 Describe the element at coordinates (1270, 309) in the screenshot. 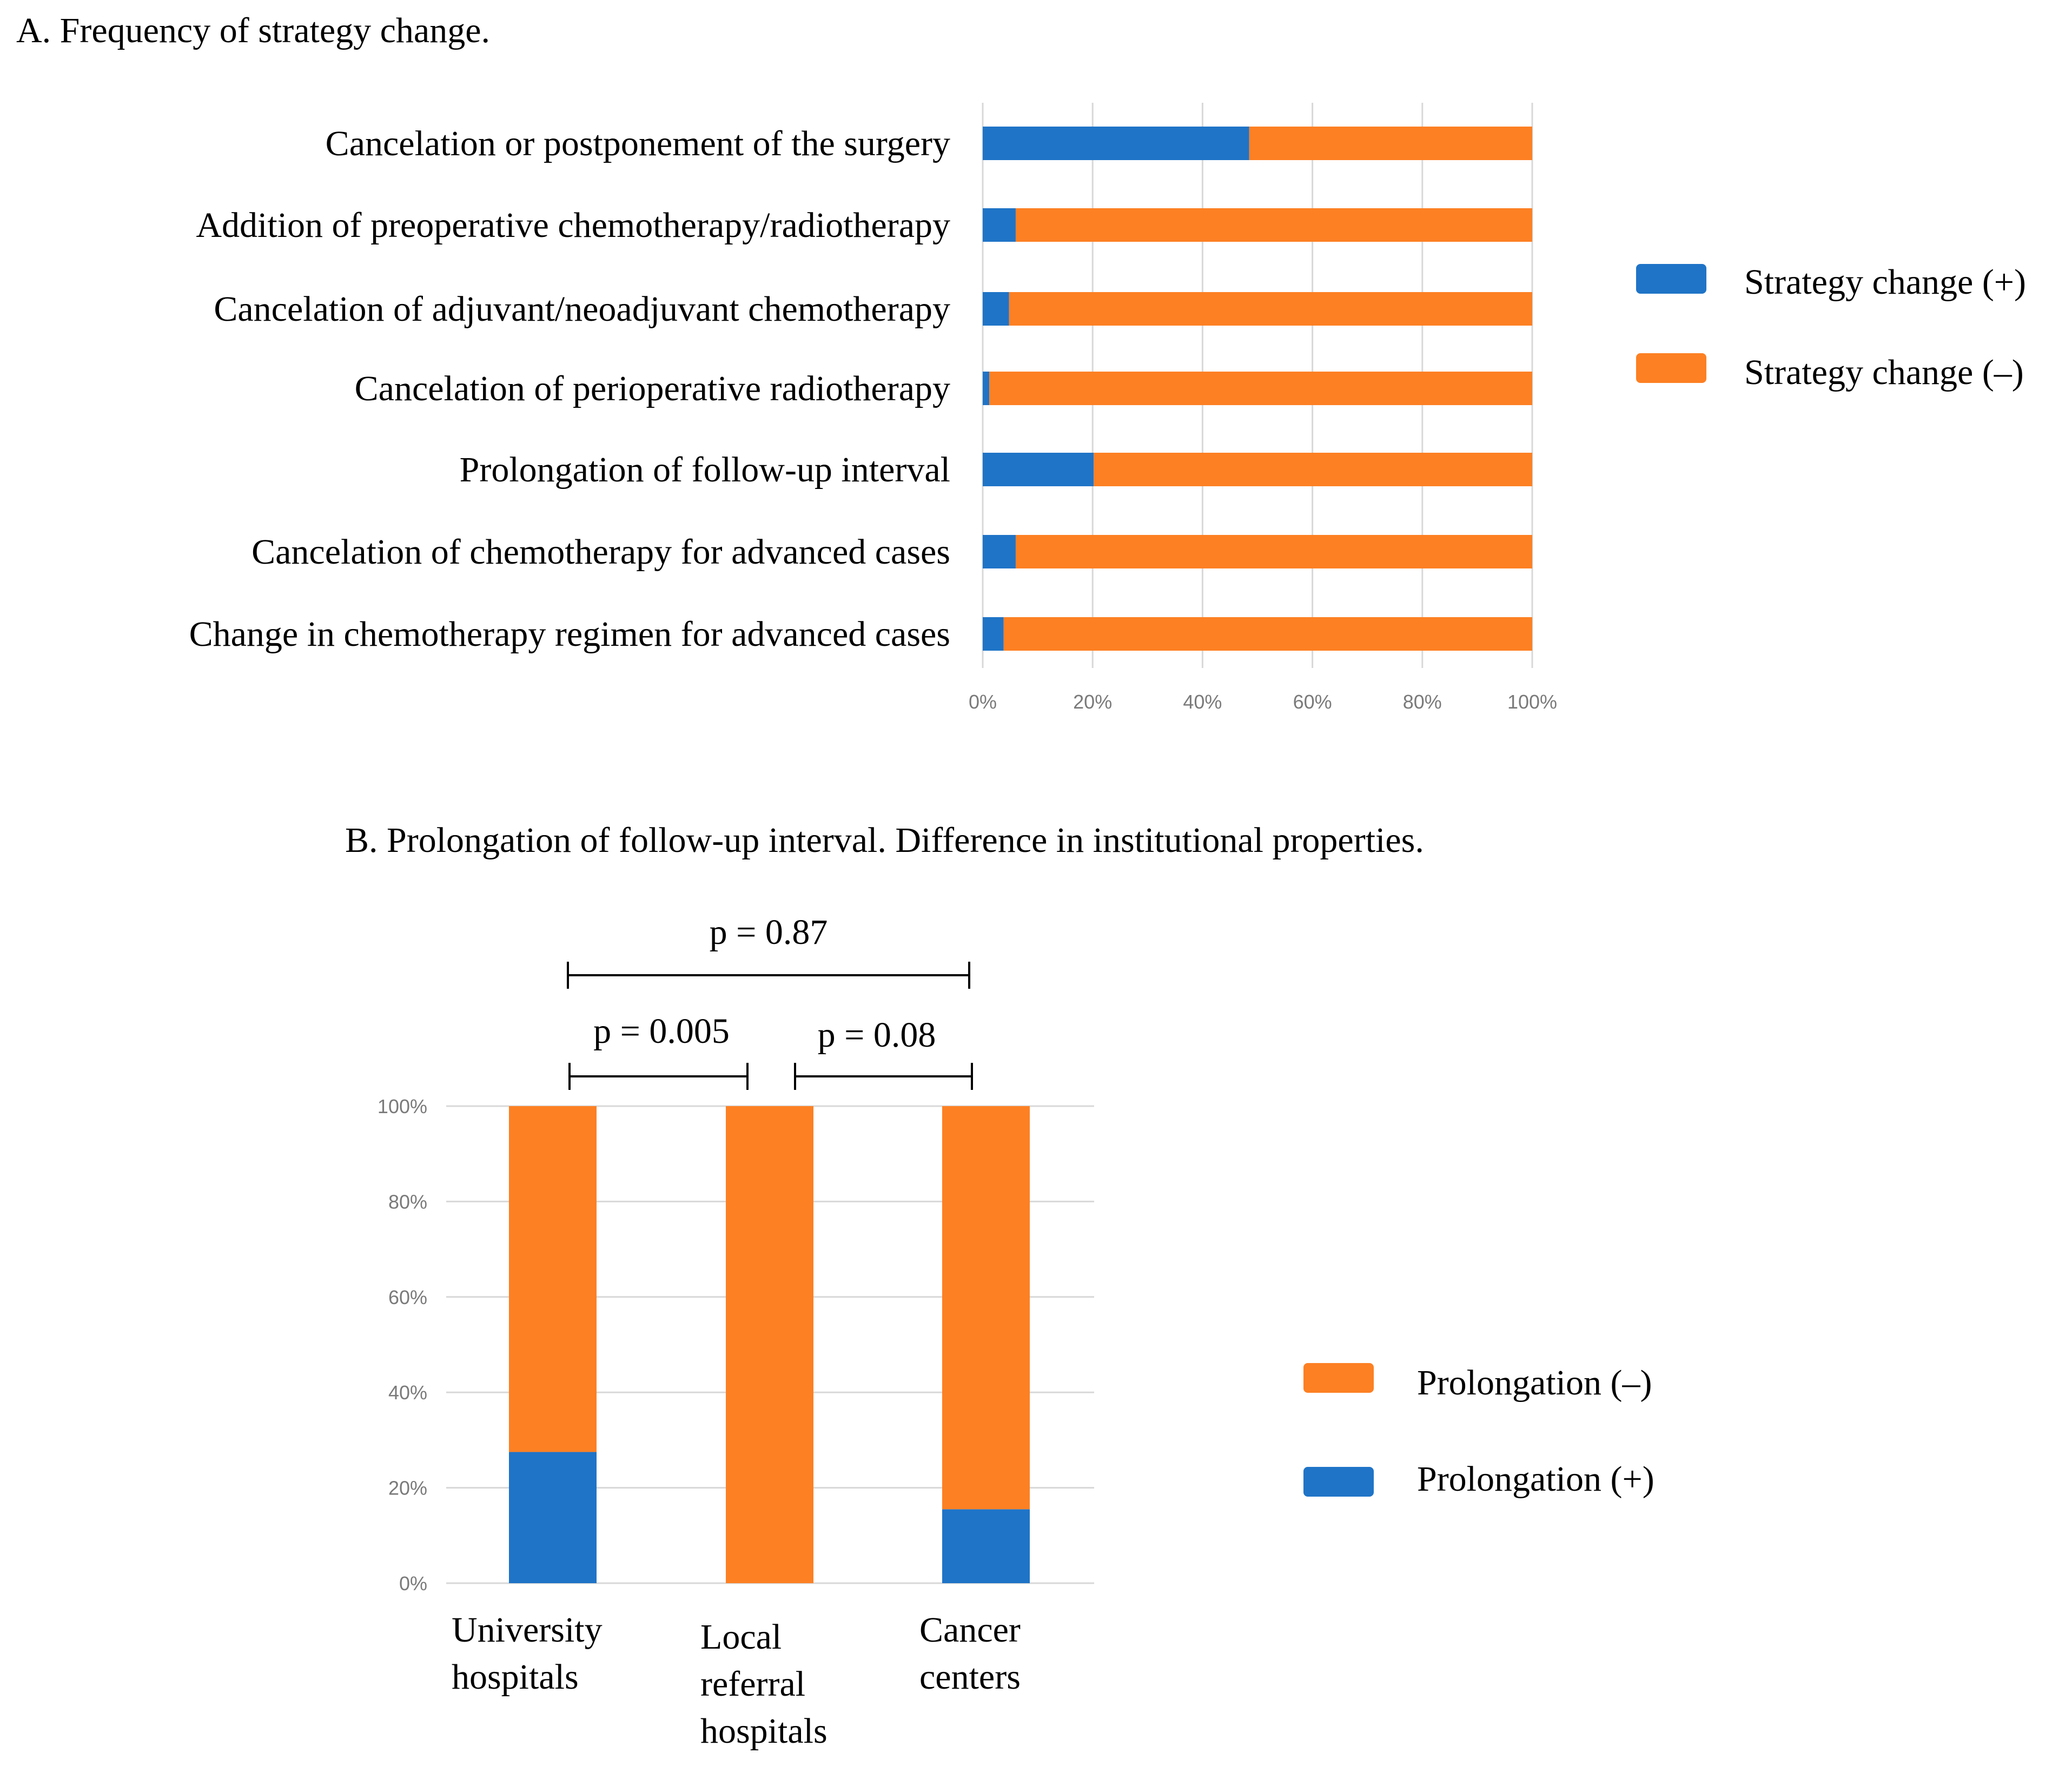

I see `bar-change-minus-cancelation-of-adjuvant-neoadjuvant-chemotherapy` at that location.